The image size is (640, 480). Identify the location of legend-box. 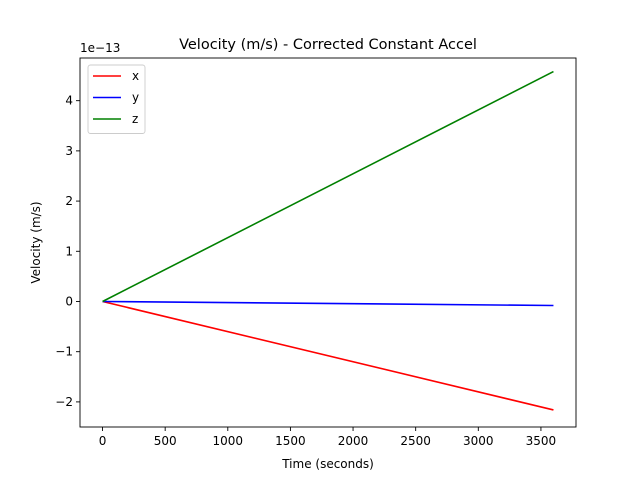
(116, 99).